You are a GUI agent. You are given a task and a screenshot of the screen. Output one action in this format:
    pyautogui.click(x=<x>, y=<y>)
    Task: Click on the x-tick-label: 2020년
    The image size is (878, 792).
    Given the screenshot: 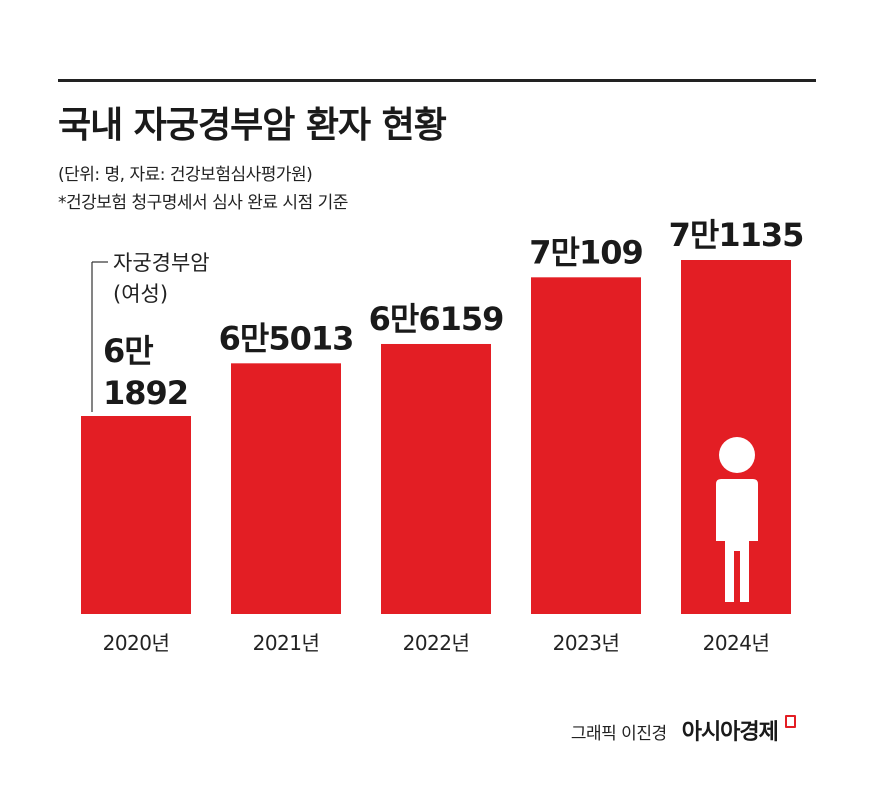 What is the action you would take?
    pyautogui.click(x=136, y=643)
    